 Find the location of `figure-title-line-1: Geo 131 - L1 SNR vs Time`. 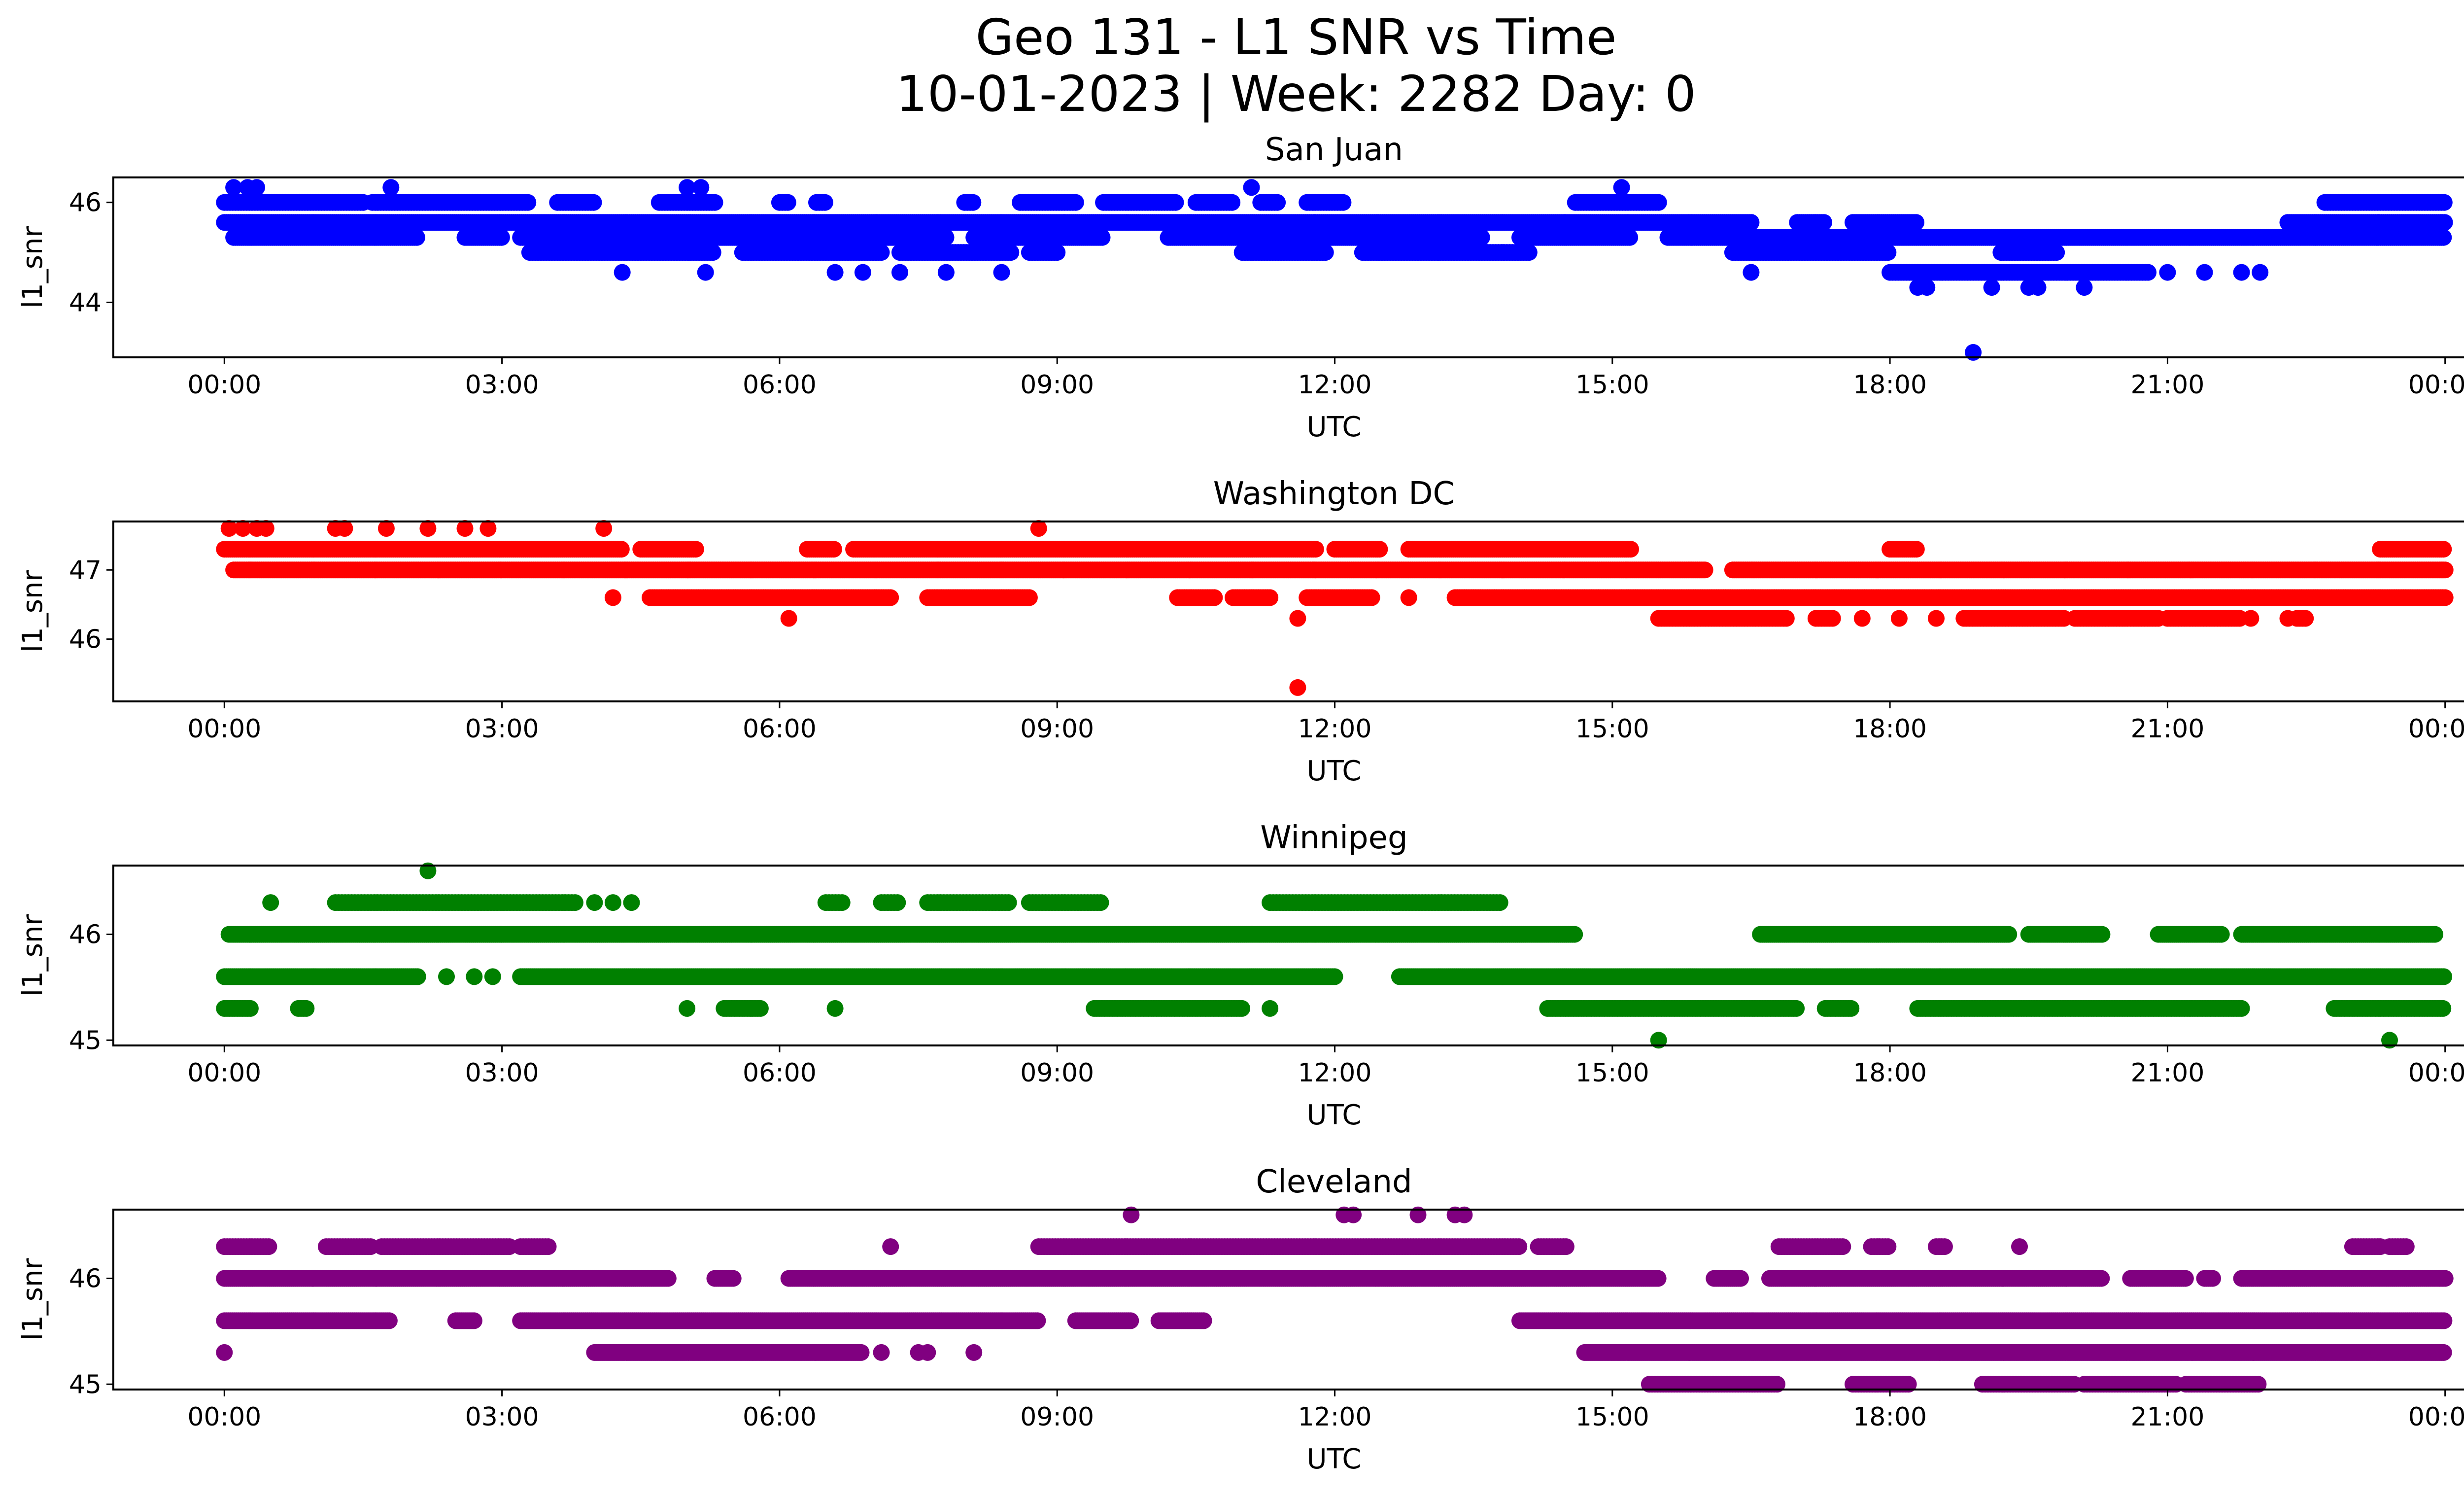

figure-title-line-1: Geo 131 - L1 SNR vs Time is located at coordinates (1296, 37).